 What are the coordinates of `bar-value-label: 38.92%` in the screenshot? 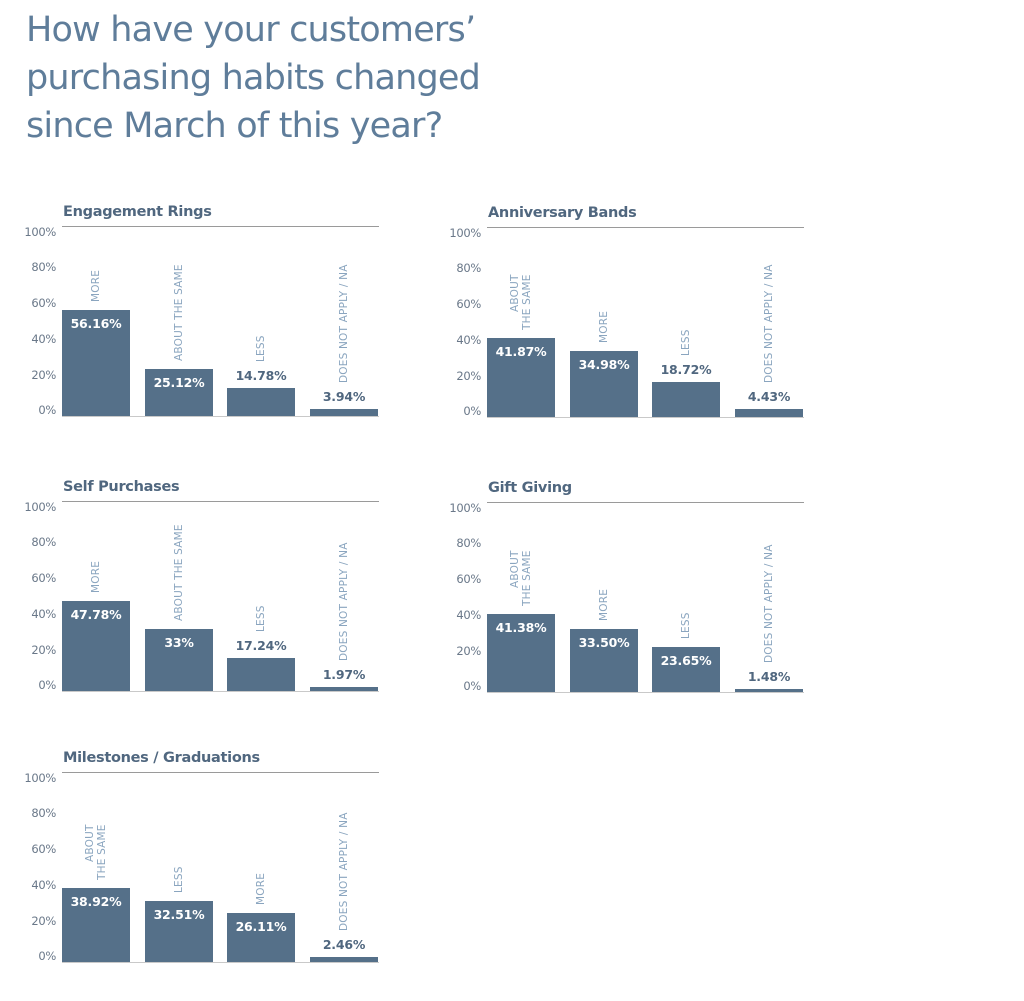 It's located at (96, 901).